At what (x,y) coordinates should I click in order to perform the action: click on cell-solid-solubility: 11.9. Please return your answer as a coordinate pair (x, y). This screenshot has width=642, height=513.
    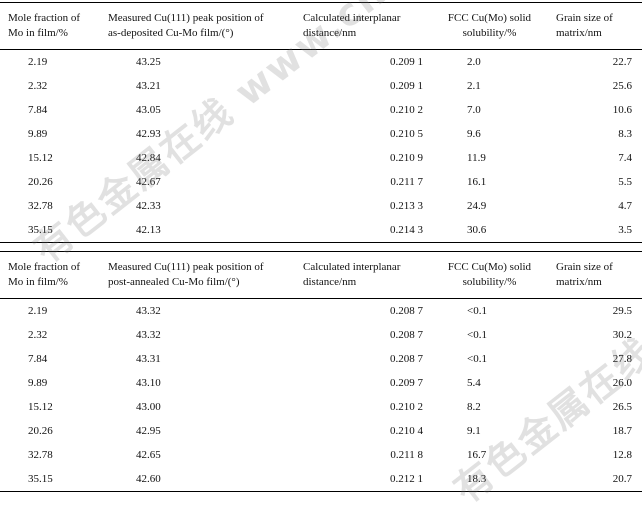
    Looking at the image, I should click on (476, 158).